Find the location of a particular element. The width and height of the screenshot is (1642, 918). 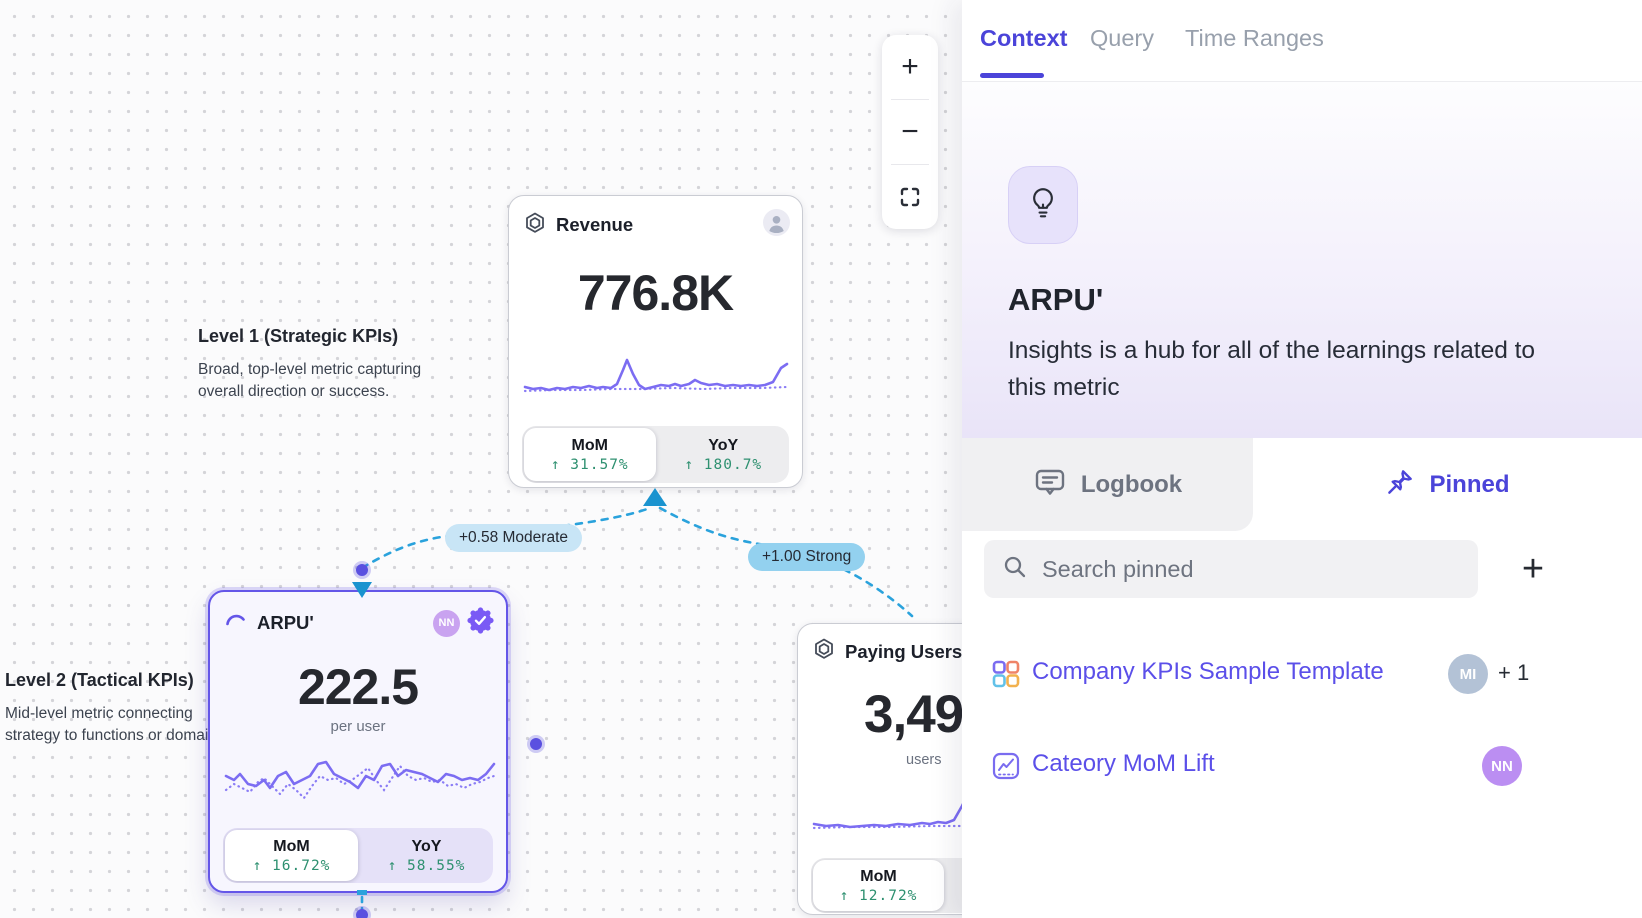

panel-tabbar: Context Query Time Ranges is located at coordinates (1302, 41).